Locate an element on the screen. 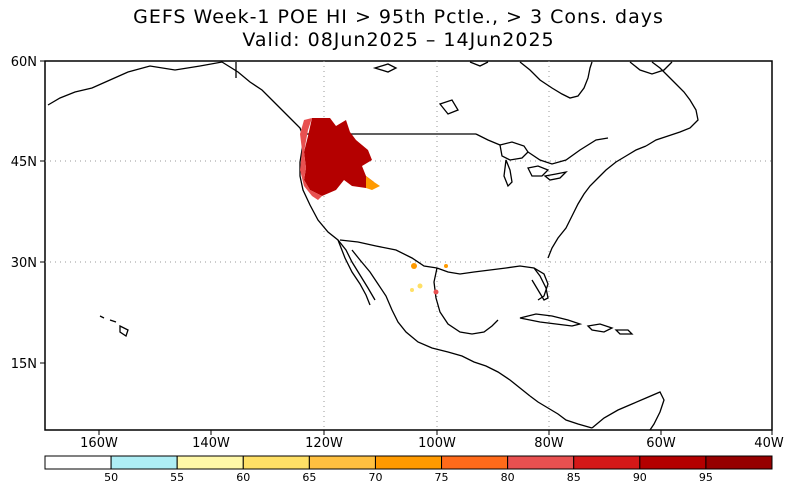  lat-label-30n: 30N is located at coordinates (24, 263).